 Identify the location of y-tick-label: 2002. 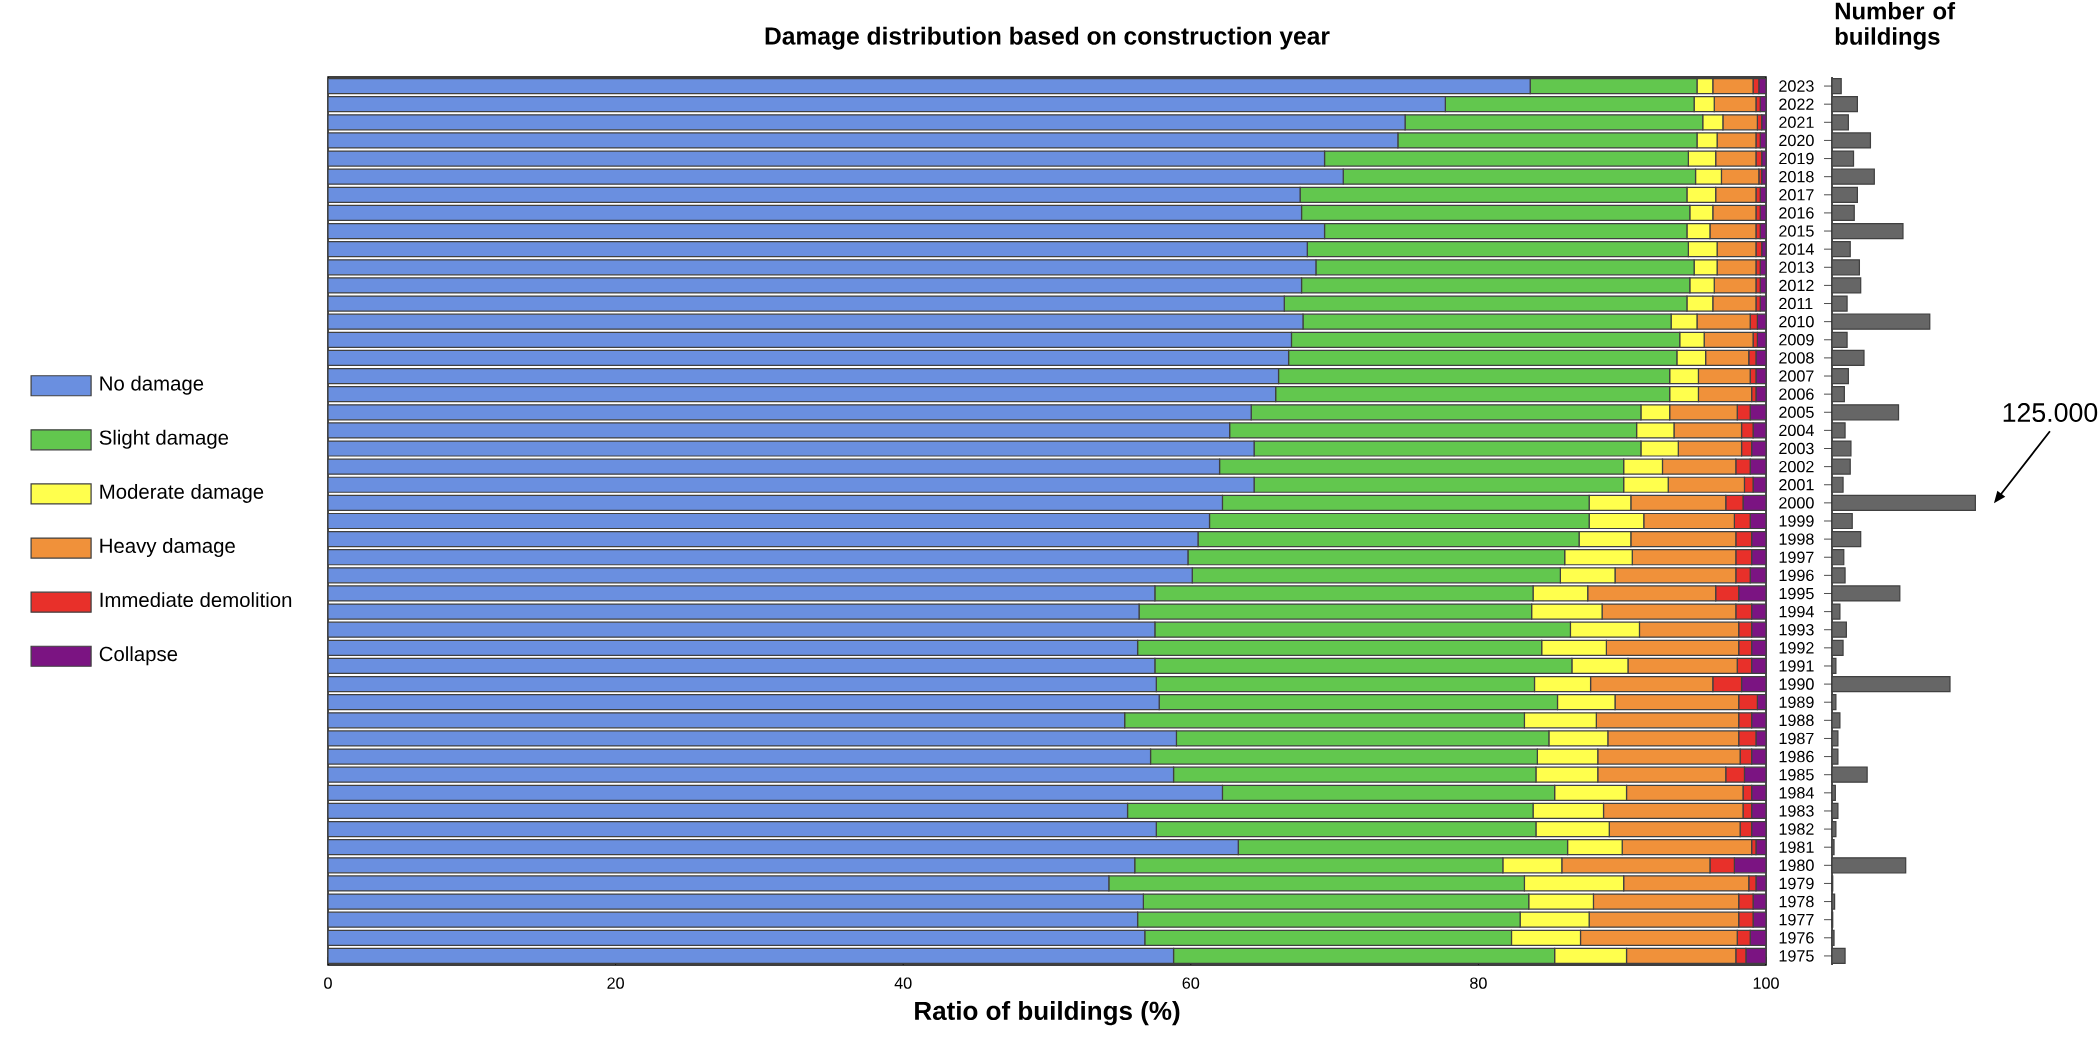
(1796, 466).